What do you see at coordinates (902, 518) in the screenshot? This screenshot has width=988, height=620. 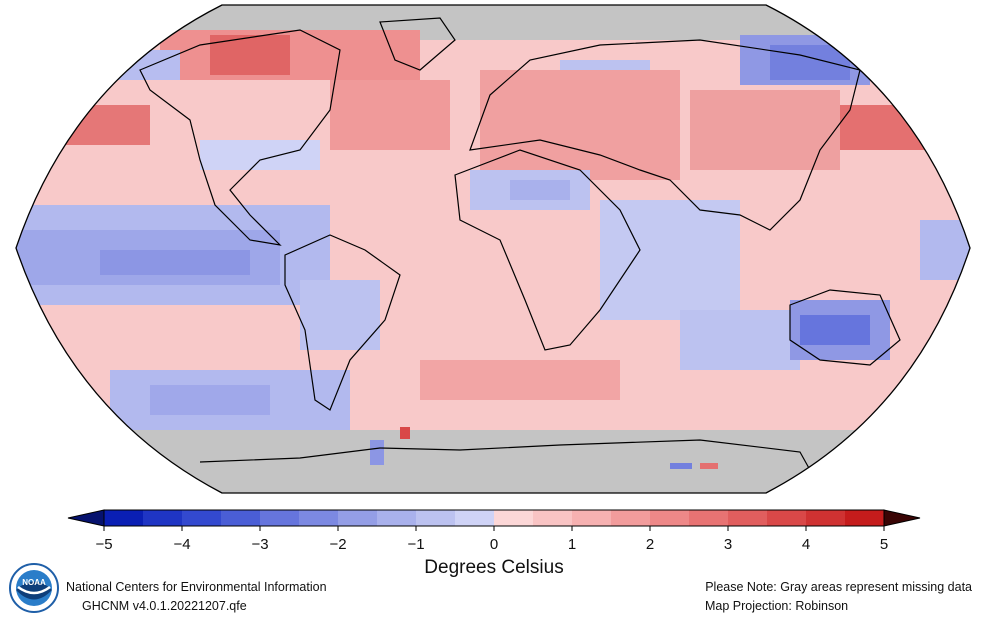 I see `colorbar-high-extend` at bounding box center [902, 518].